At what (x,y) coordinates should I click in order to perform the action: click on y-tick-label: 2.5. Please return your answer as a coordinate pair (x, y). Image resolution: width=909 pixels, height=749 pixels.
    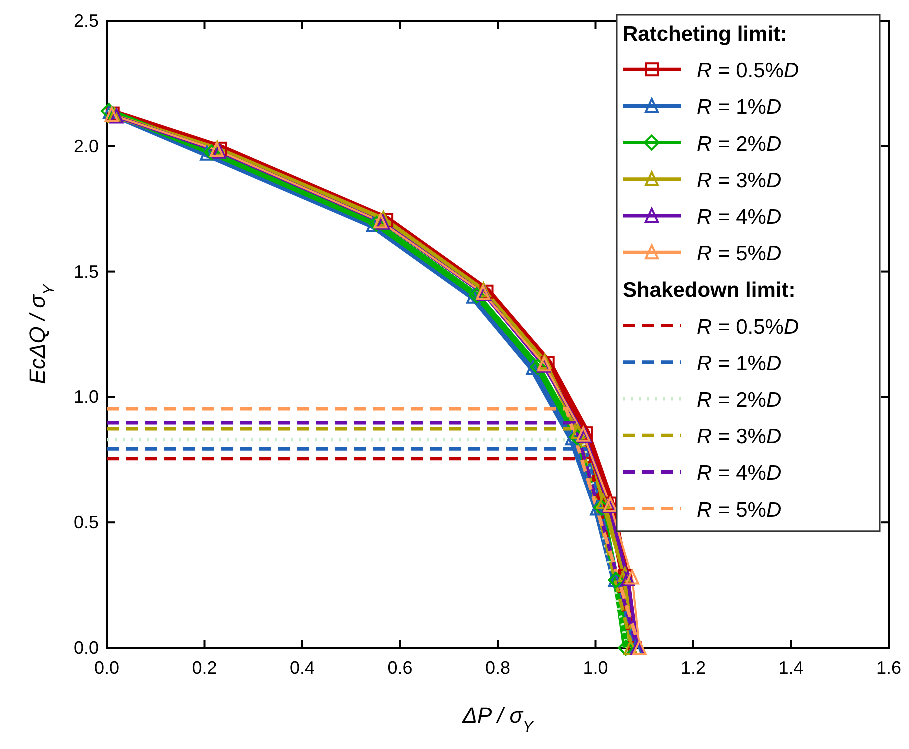
    Looking at the image, I should click on (86, 21).